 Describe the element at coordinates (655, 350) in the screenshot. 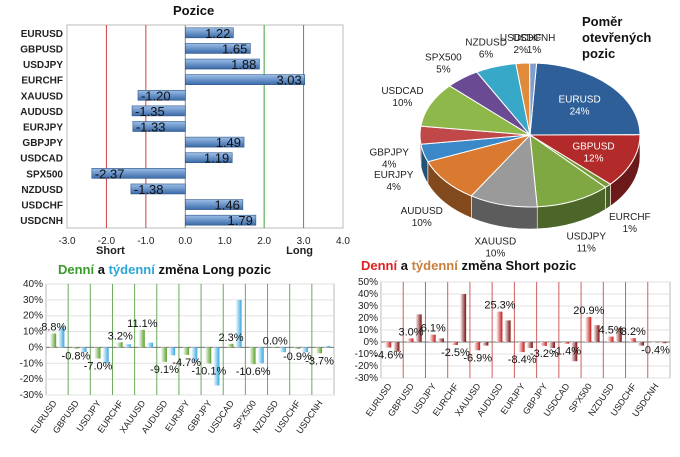

I see `short-data-label: -0.4%` at that location.